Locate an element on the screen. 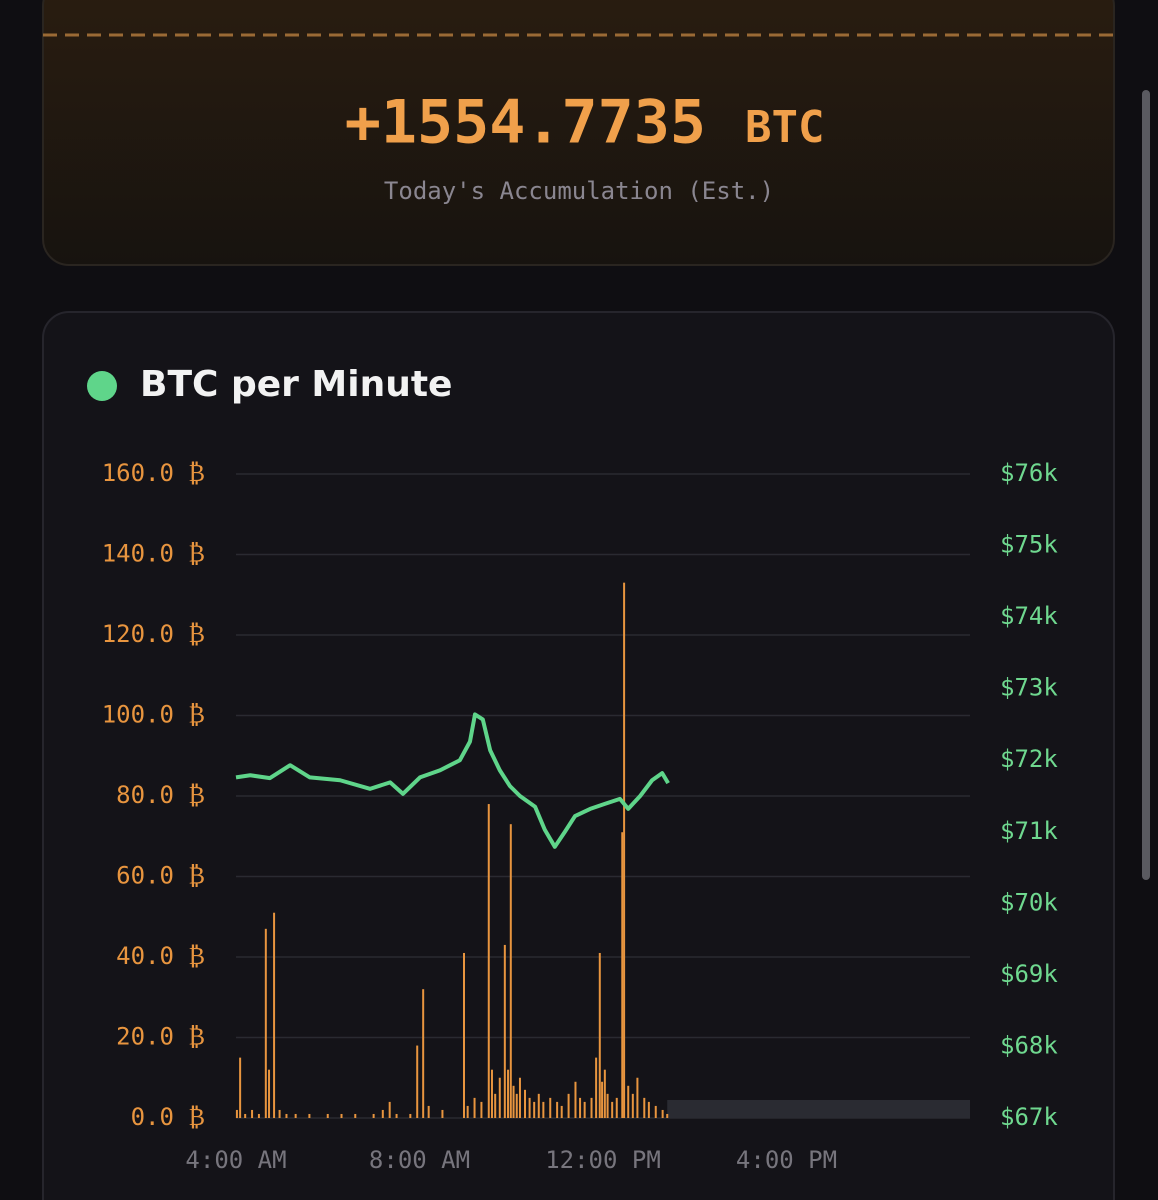 This screenshot has width=1158, height=1200. y-tick-label: 20.0 ₿ is located at coordinates (160, 1037).